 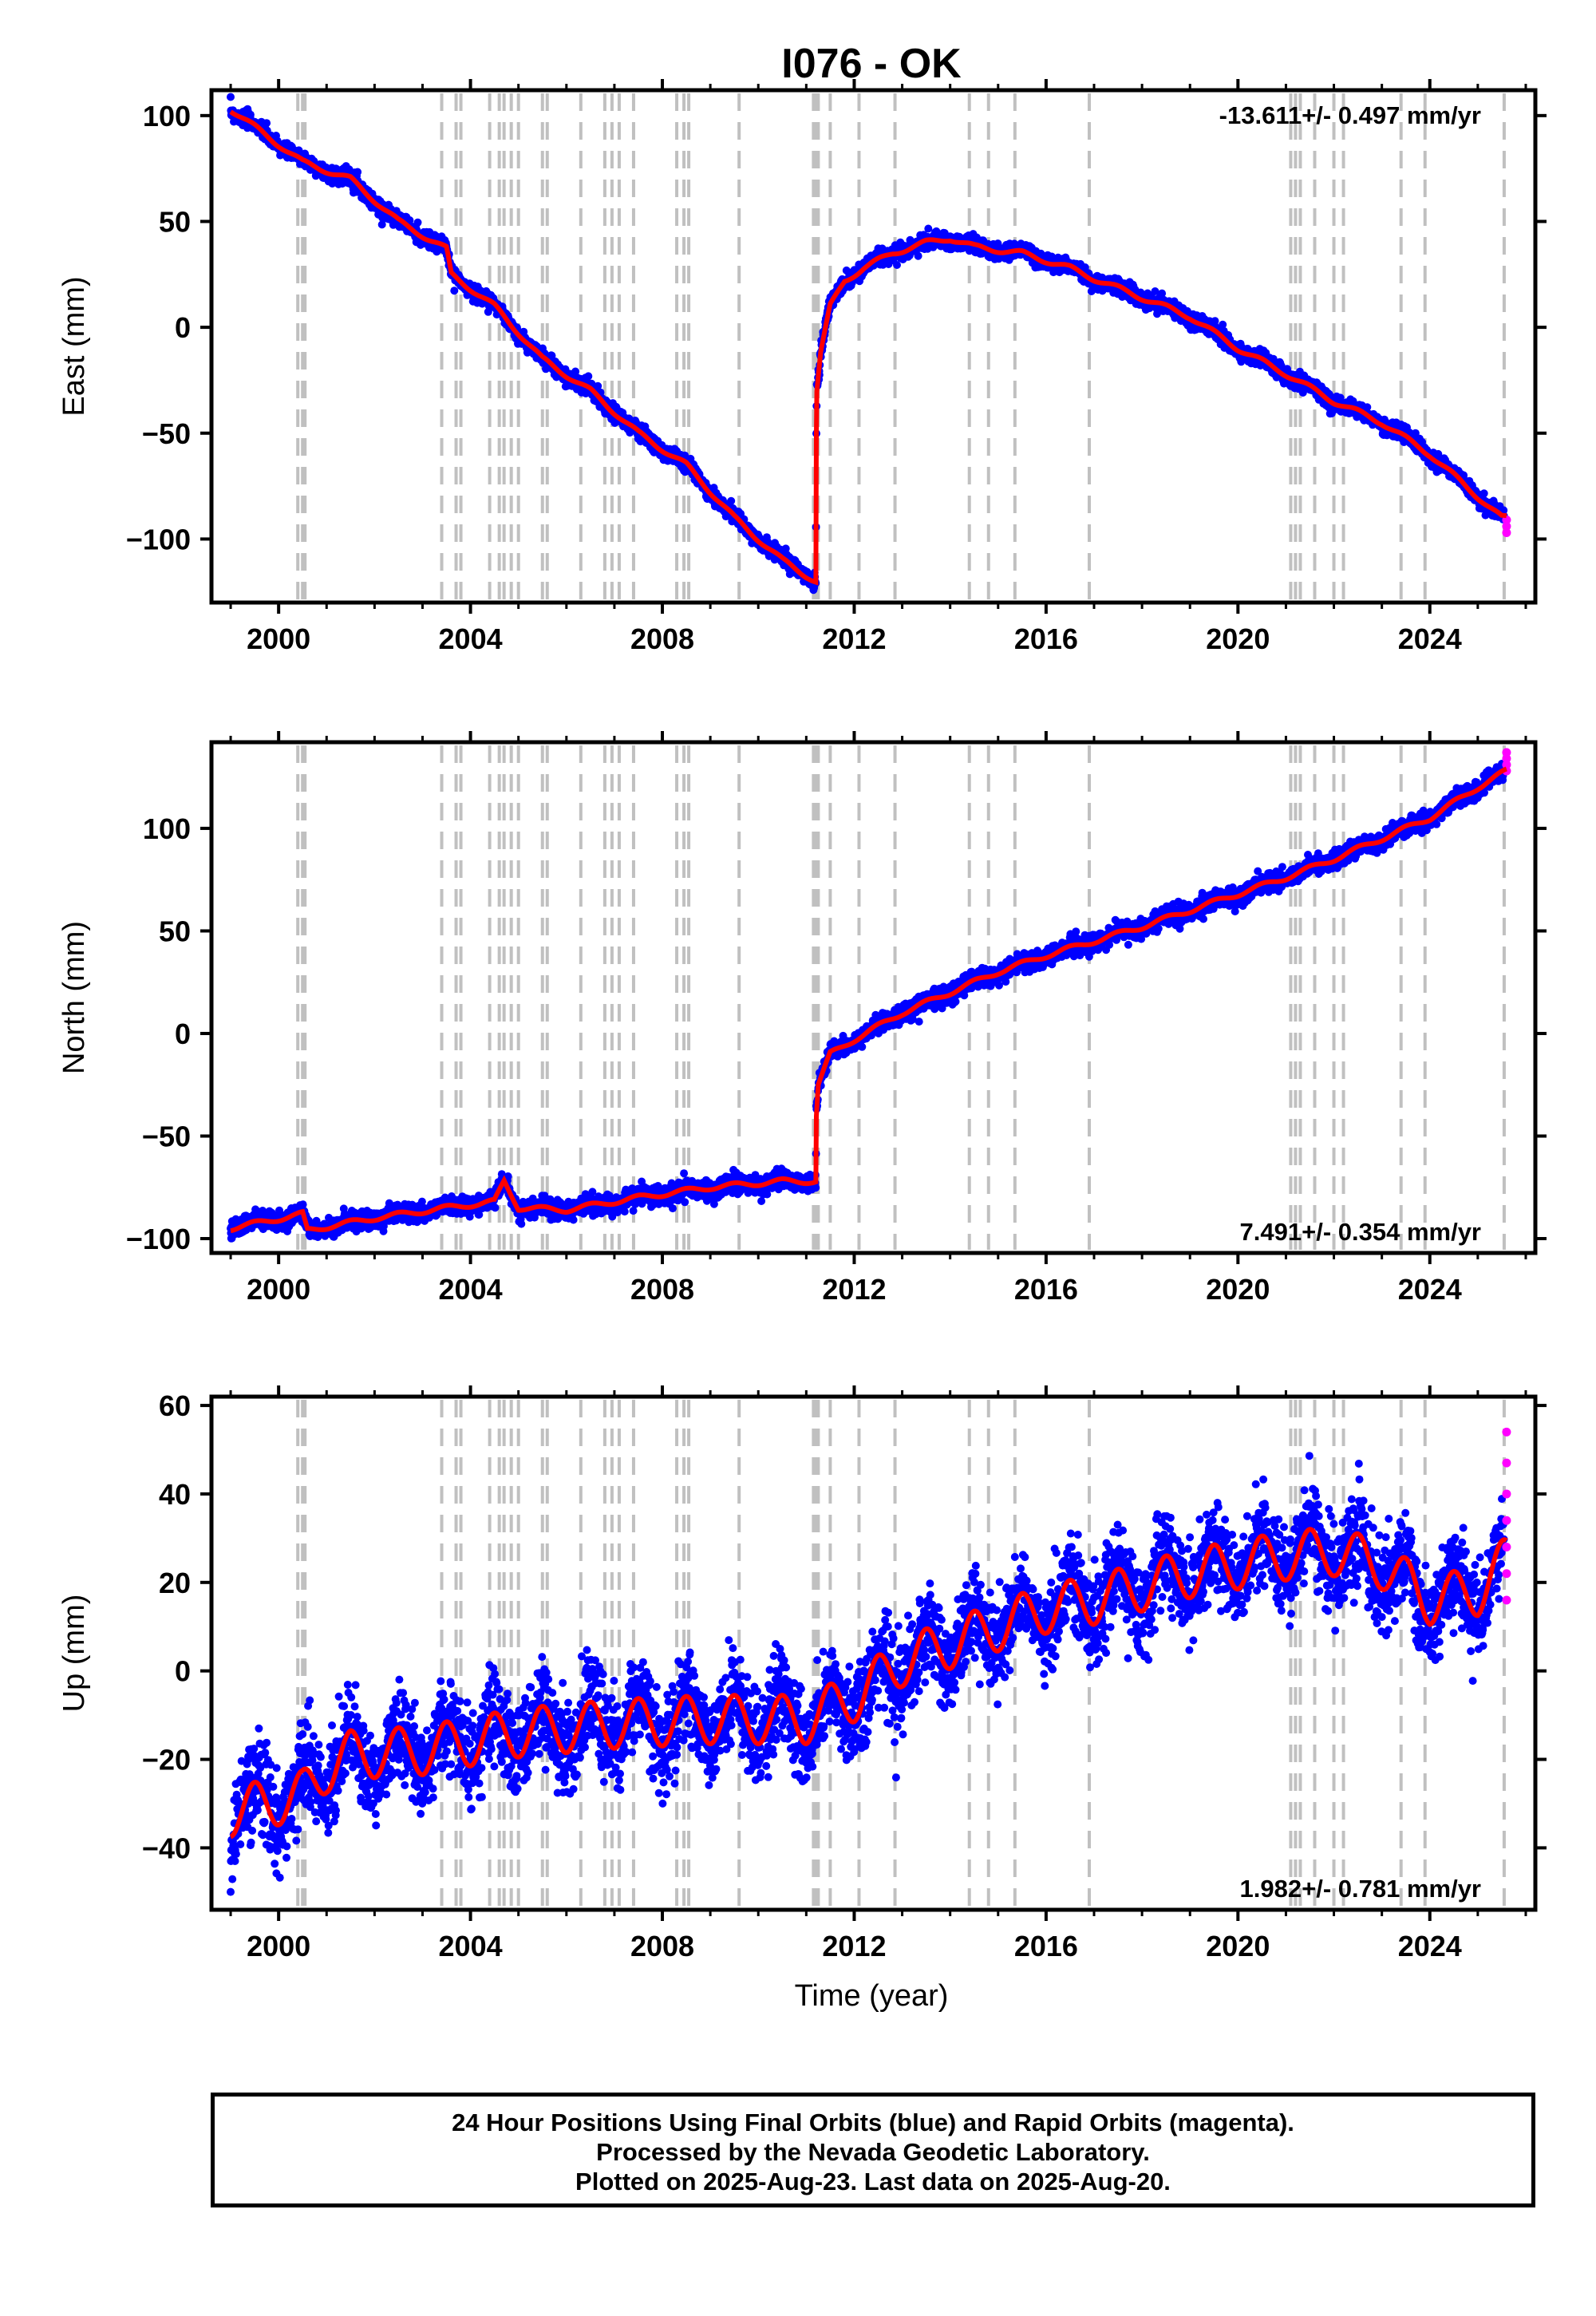 I want to click on x-tick-label: 2024, so click(x=1430, y=638).